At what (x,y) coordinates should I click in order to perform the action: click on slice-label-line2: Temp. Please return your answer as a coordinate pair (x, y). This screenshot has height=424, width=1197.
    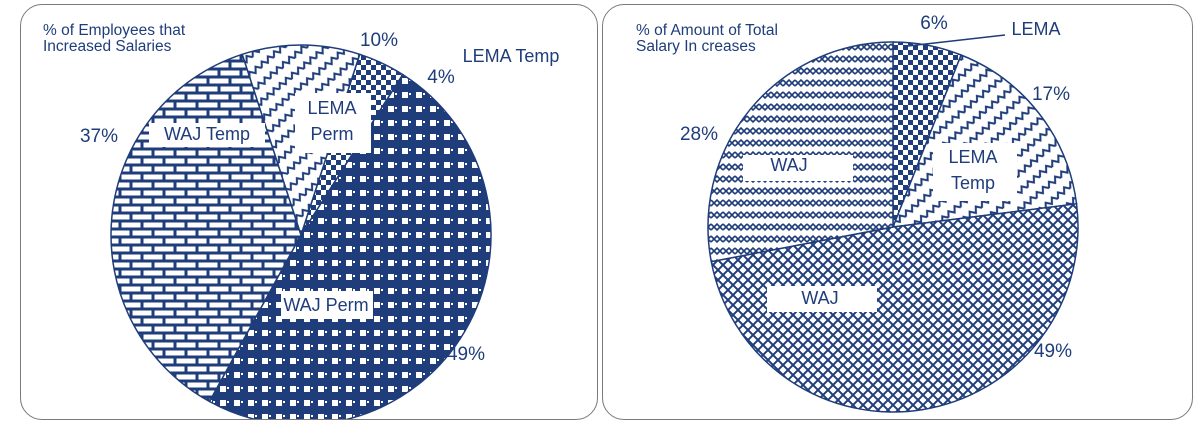
    Looking at the image, I should click on (973, 183).